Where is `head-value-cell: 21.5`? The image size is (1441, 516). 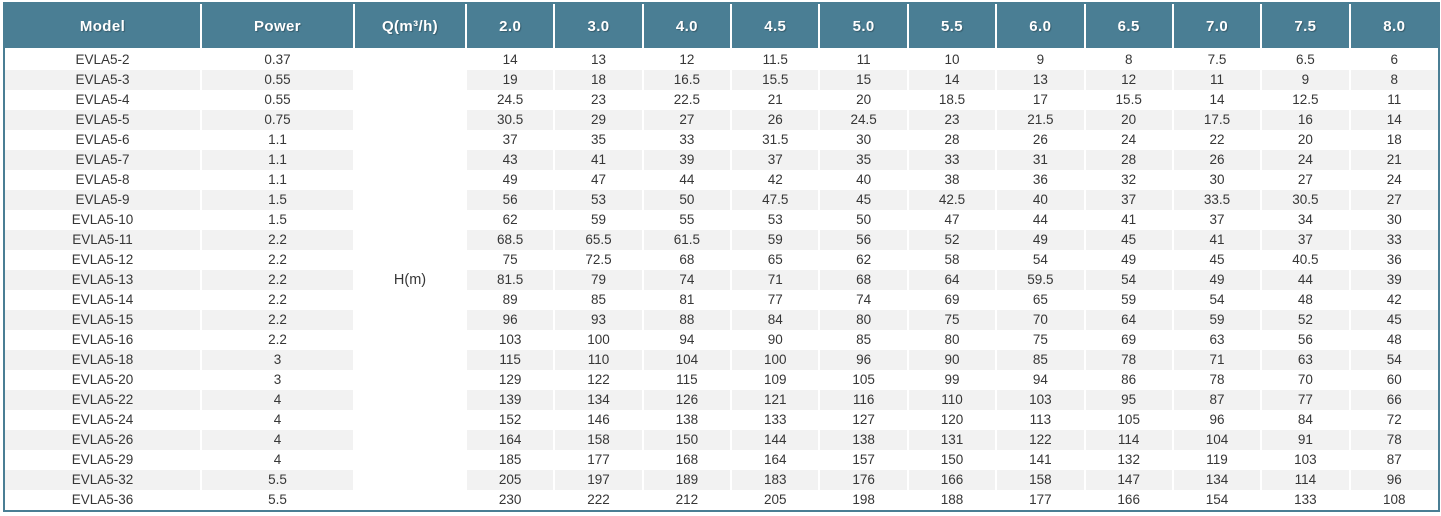 head-value-cell: 21.5 is located at coordinates (1041, 120).